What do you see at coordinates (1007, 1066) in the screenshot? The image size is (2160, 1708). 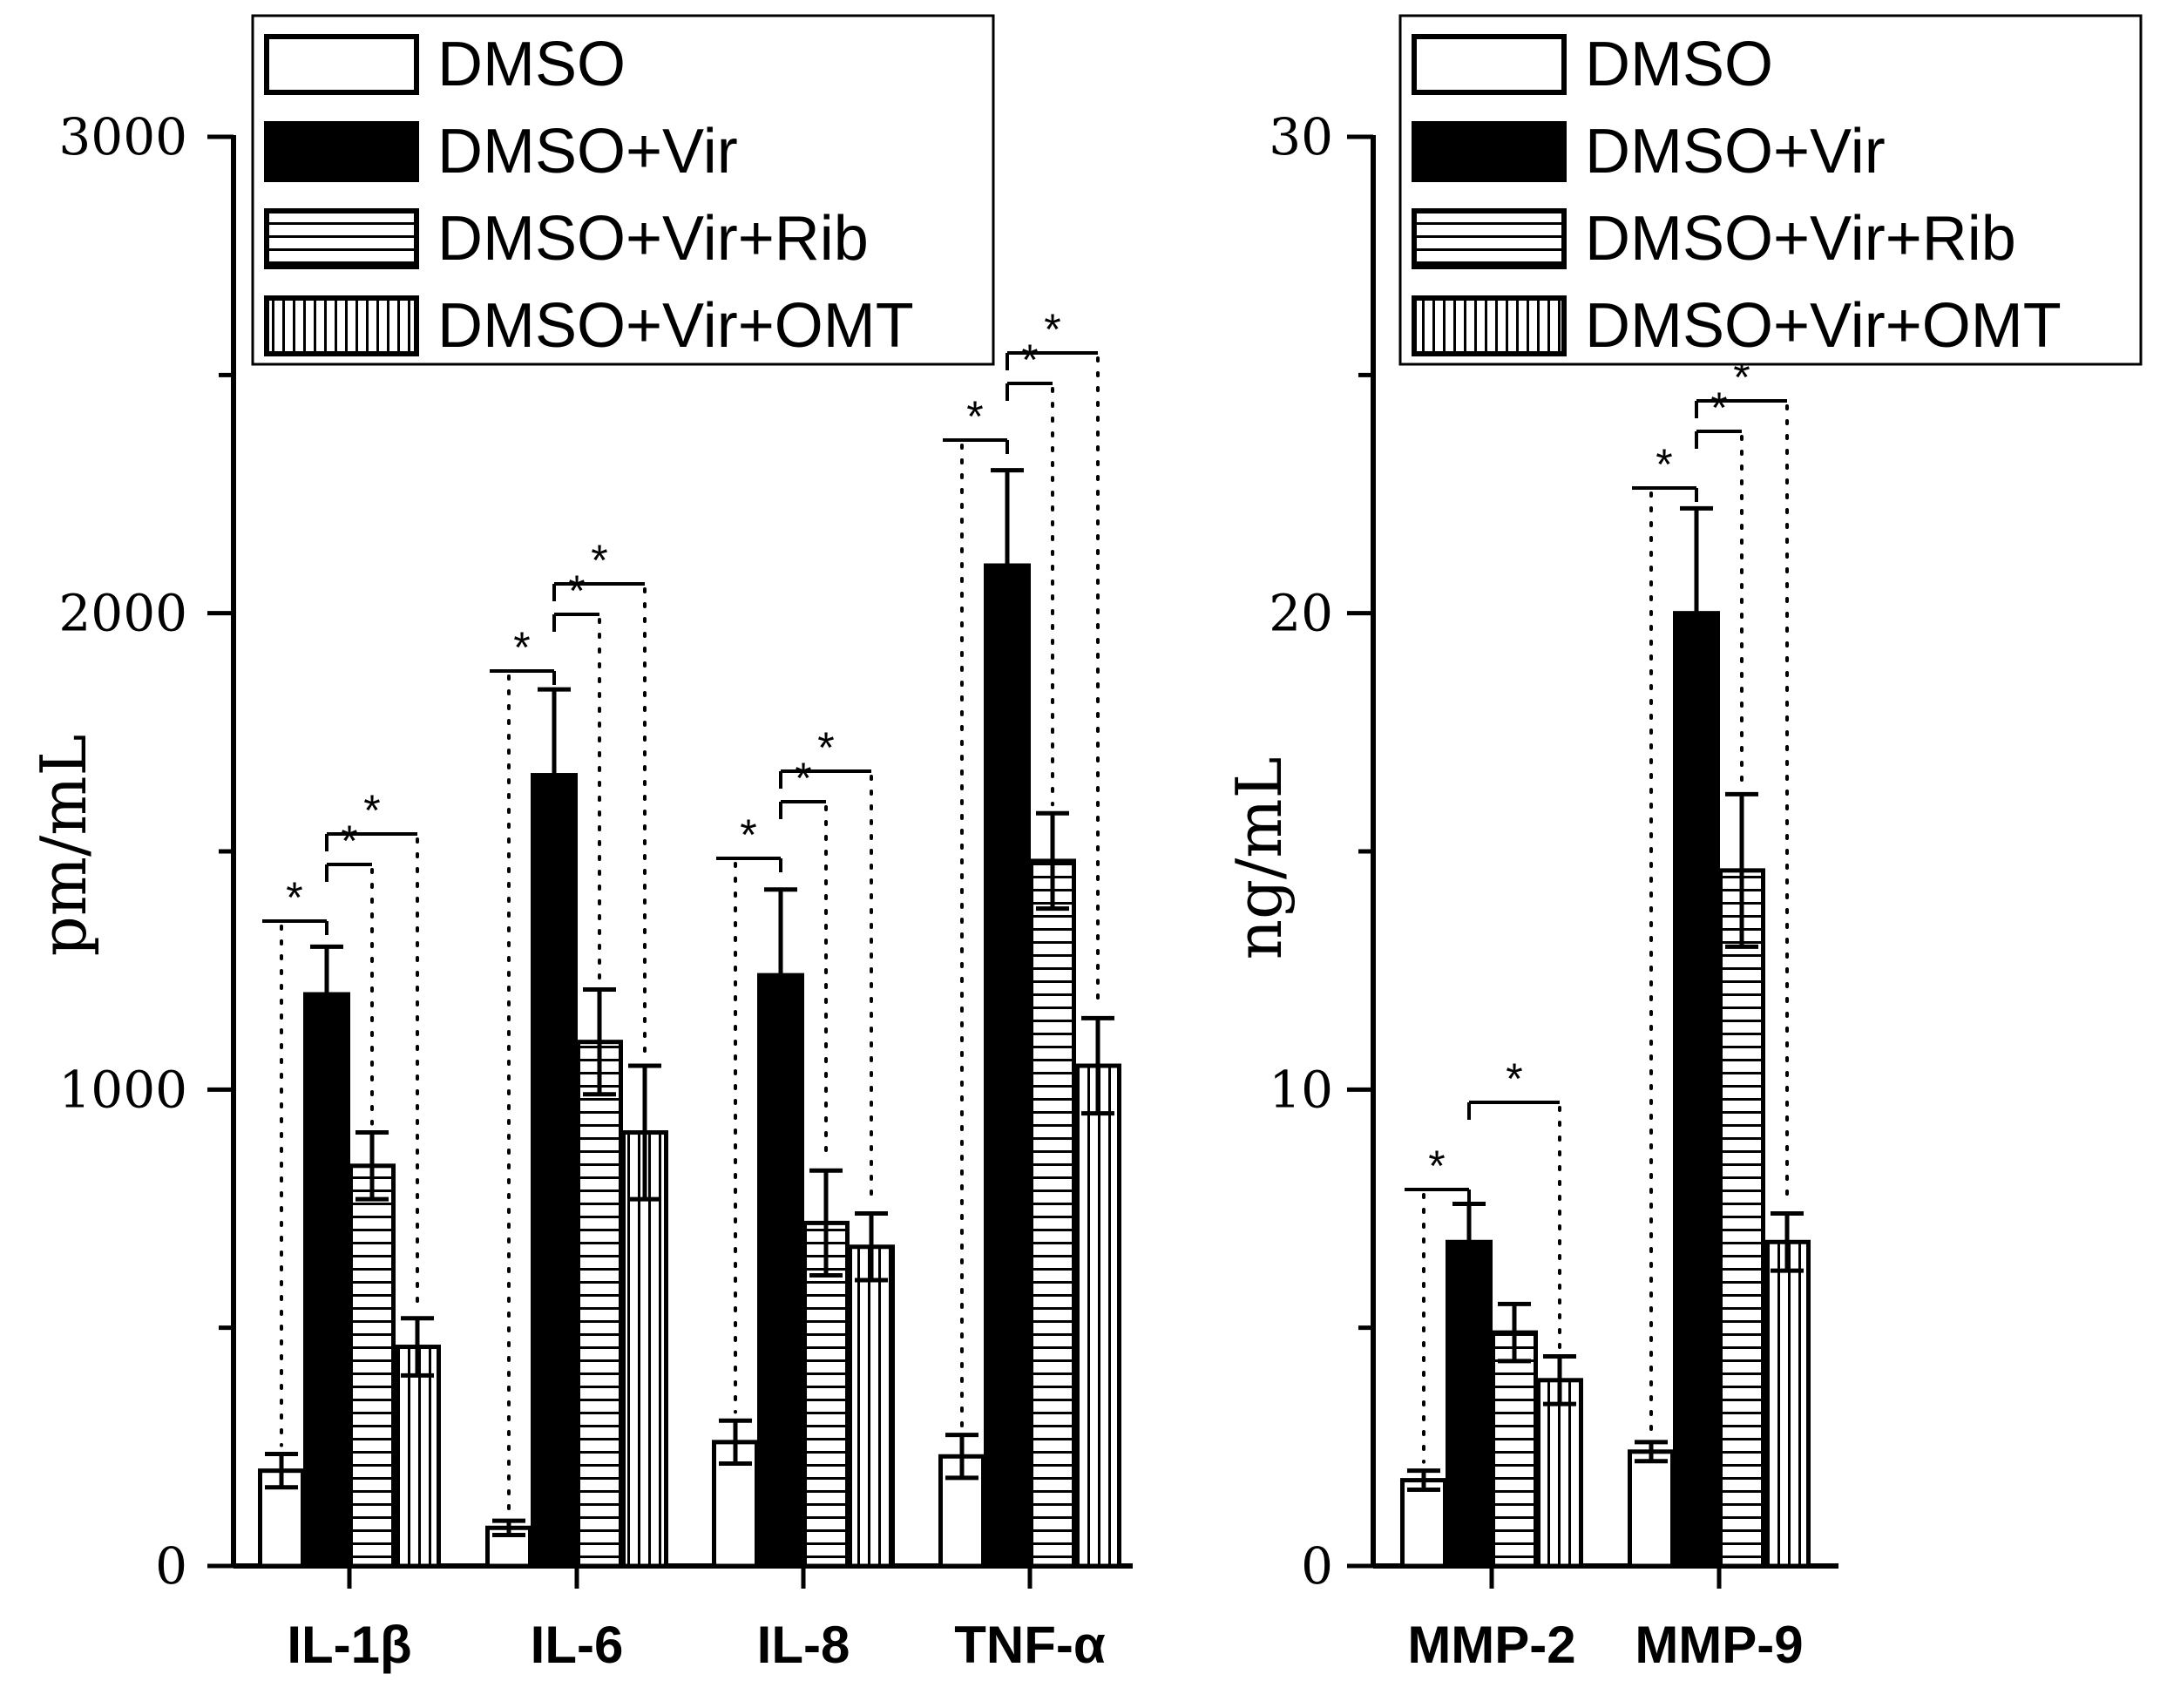 I see `bar-dmso-vir-tnf-alpha` at bounding box center [1007, 1066].